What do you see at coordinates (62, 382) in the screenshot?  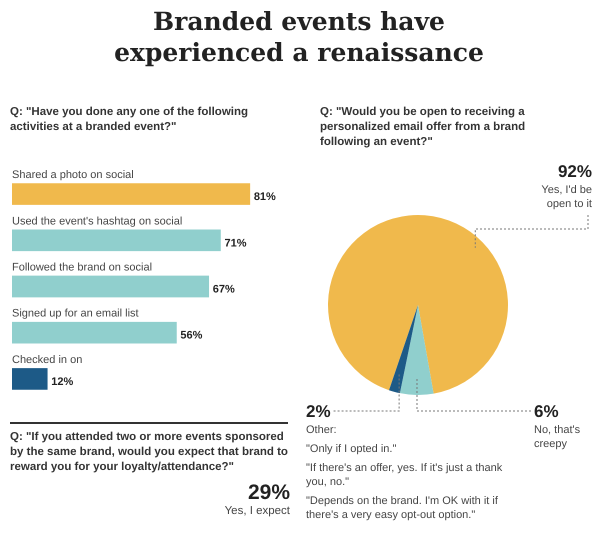 I see `data-label: 12%` at bounding box center [62, 382].